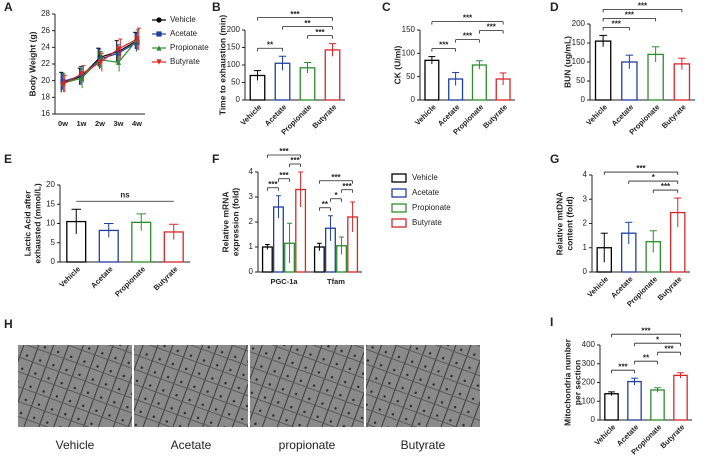 Image resolution: width=708 pixels, height=462 pixels. What do you see at coordinates (589, 344) in the screenshot?
I see `y-tick-label: 400` at bounding box center [589, 344].